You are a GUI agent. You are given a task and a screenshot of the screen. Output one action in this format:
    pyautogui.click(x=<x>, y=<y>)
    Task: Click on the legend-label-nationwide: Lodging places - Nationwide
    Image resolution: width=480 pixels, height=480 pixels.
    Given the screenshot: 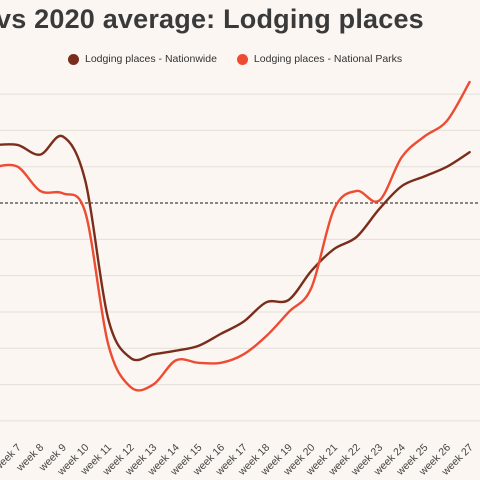 What is the action you would take?
    pyautogui.click(x=151, y=59)
    